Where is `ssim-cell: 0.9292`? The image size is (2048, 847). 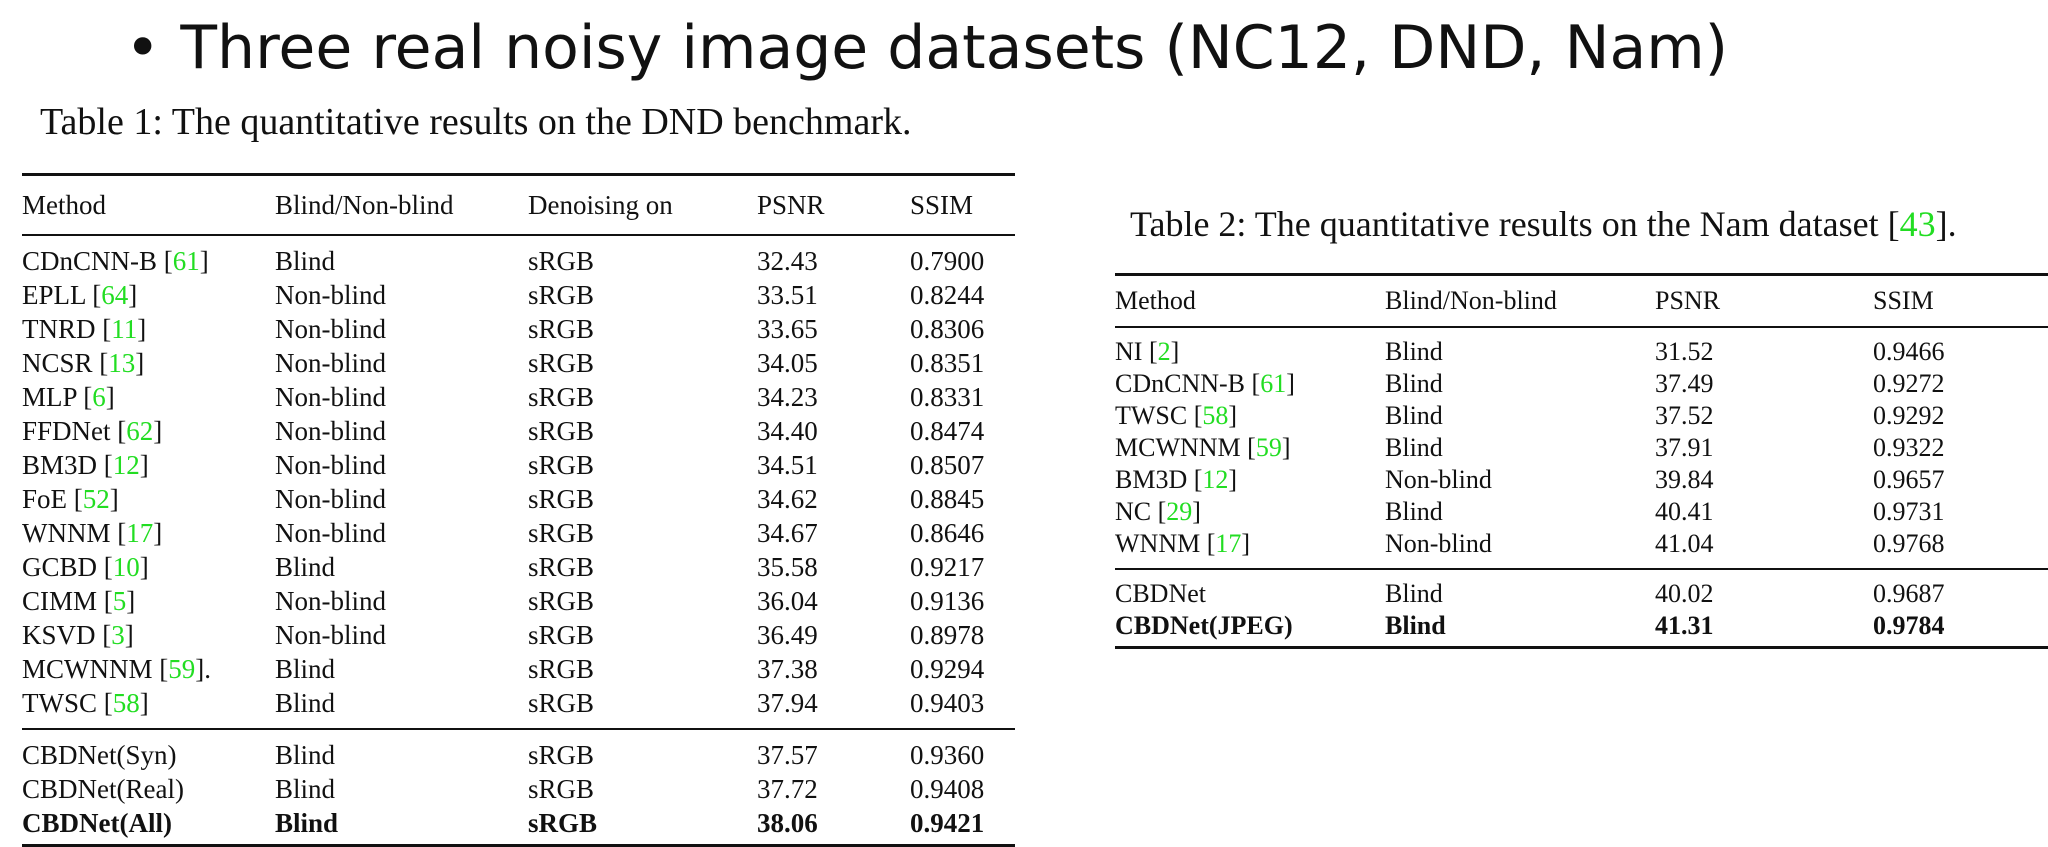
ssim-cell: 0.9292 is located at coordinates (1909, 415).